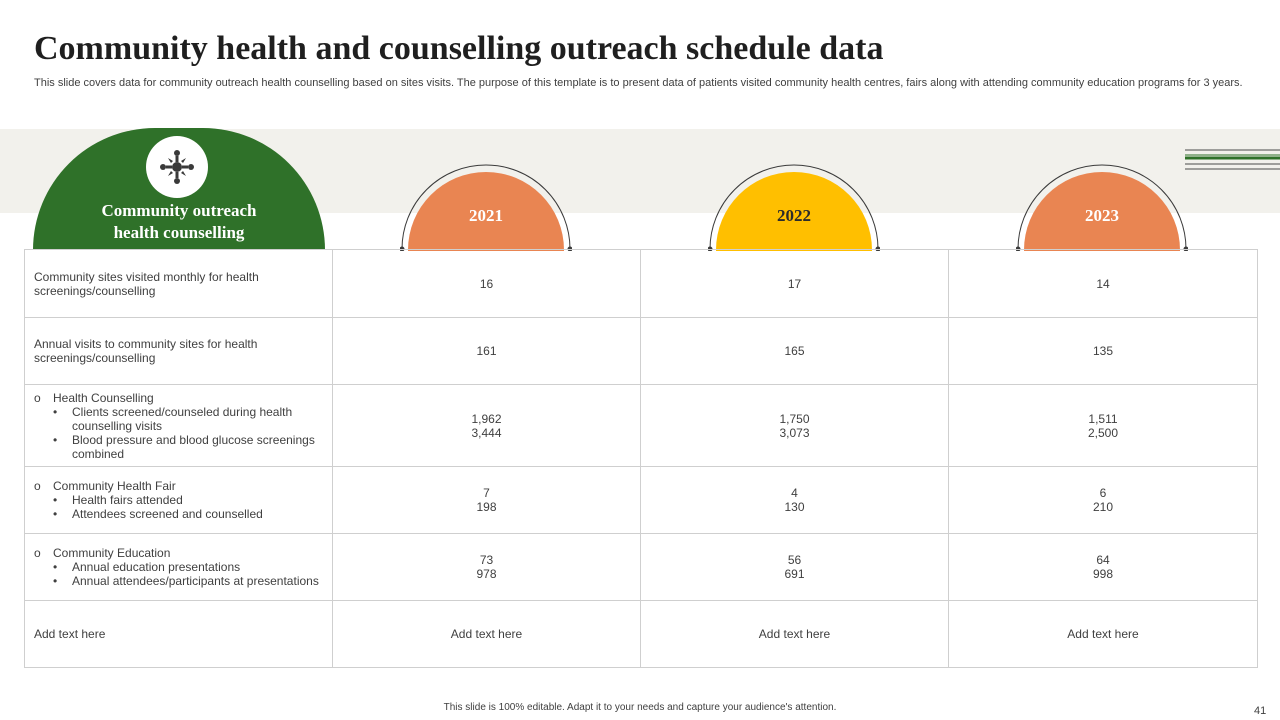 This screenshot has width=1280, height=720. What do you see at coordinates (486, 215) in the screenshot?
I see `year-label: 2021` at bounding box center [486, 215].